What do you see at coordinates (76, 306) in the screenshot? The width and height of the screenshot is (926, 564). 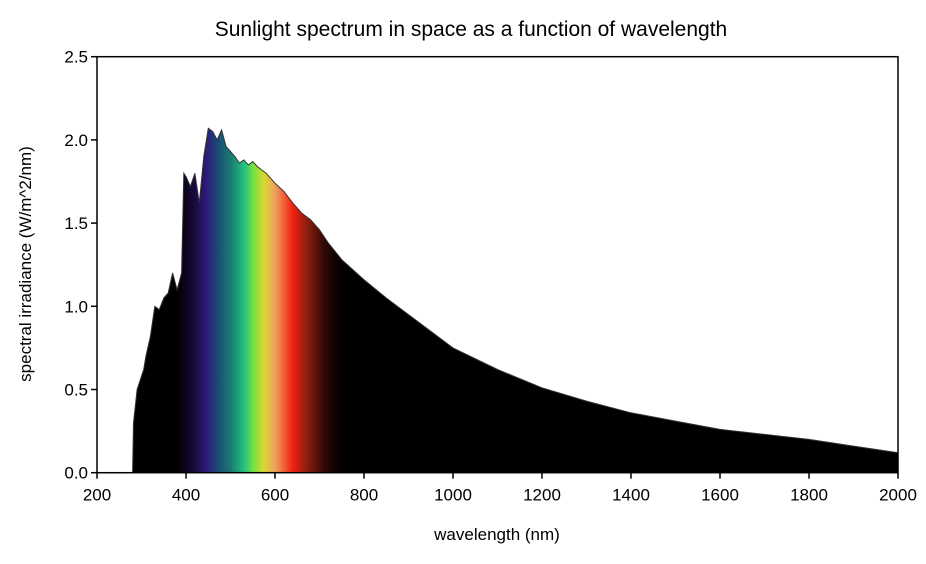 I see `y-tick-label: 1.0` at bounding box center [76, 306].